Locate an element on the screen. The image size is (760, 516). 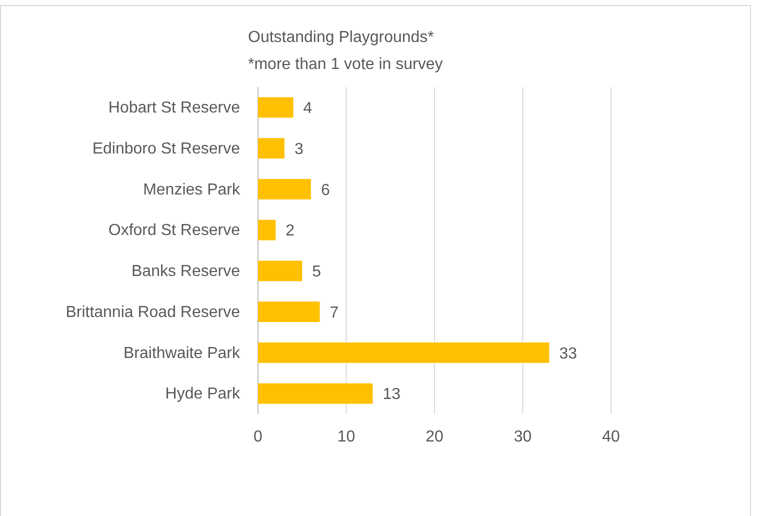
y-tick-label: Hobart St Reserve is located at coordinates (174, 108).